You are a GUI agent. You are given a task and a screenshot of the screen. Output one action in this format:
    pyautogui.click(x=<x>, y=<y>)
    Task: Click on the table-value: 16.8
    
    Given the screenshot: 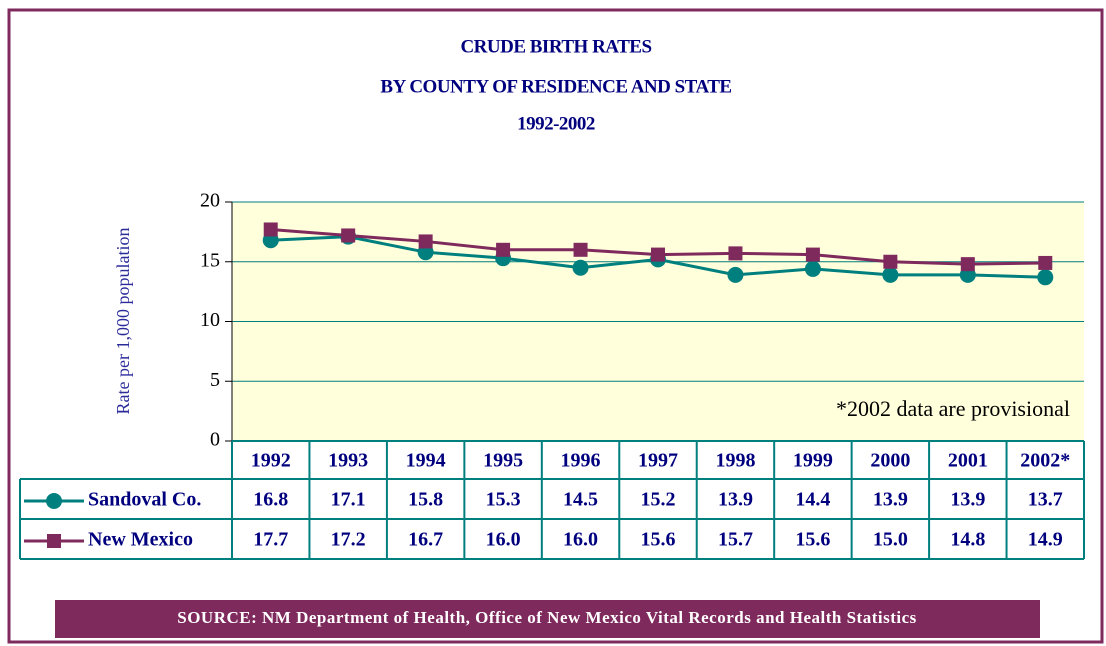 What is the action you would take?
    pyautogui.click(x=270, y=500)
    